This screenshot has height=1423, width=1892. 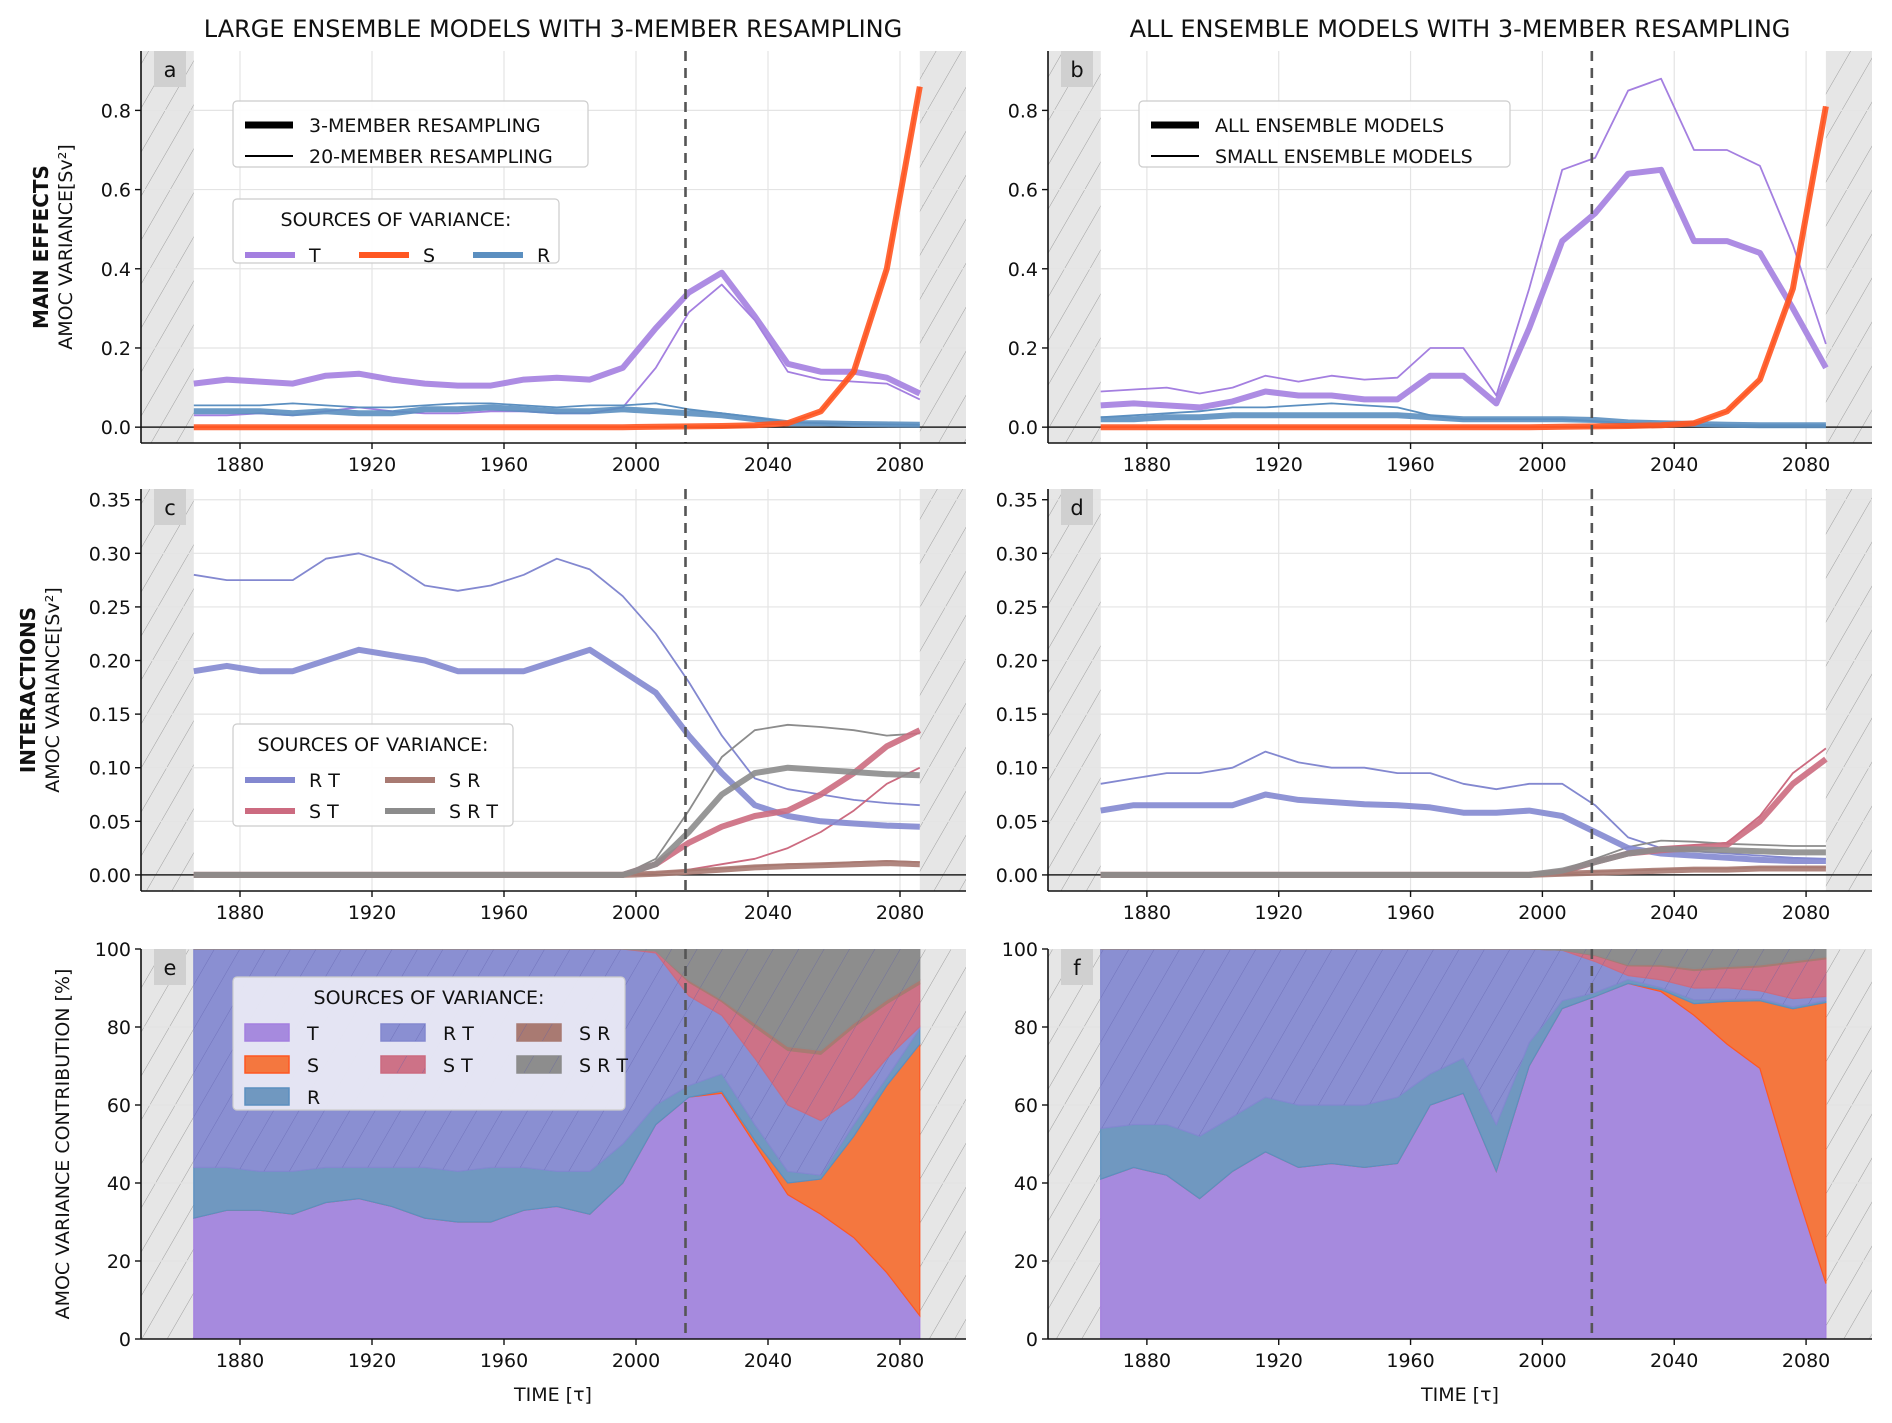 I want to click on series-line-T-thin, so click(x=1463, y=237).